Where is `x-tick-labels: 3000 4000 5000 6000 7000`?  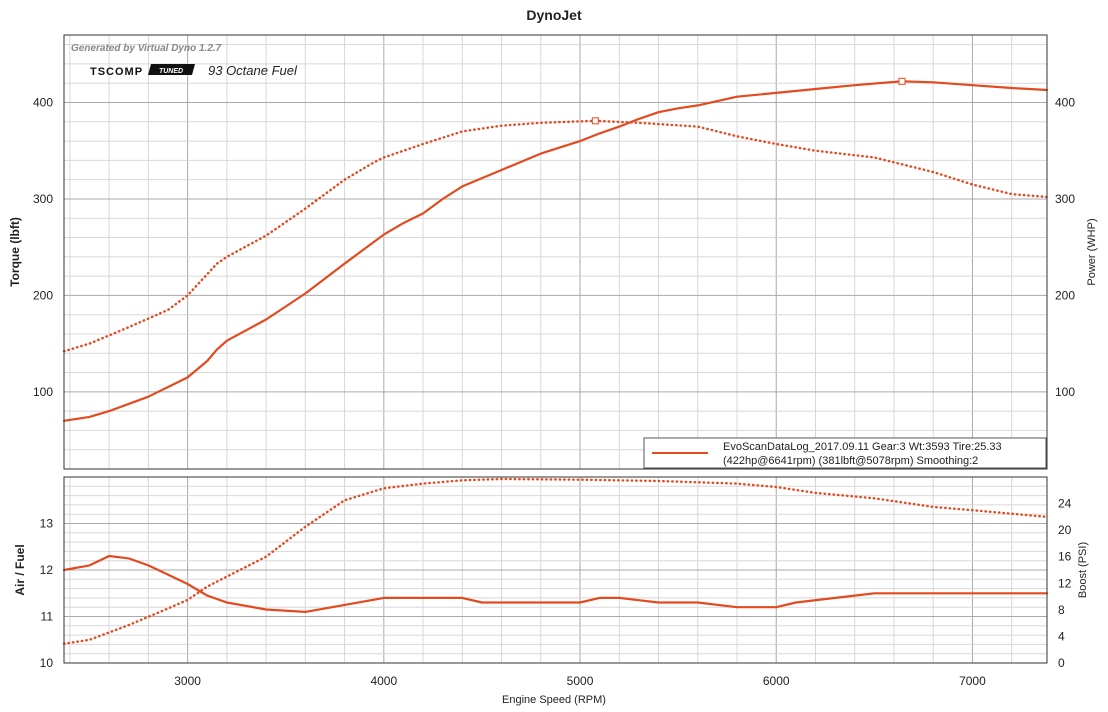
x-tick-labels: 3000 4000 5000 6000 7000 is located at coordinates (580, 681).